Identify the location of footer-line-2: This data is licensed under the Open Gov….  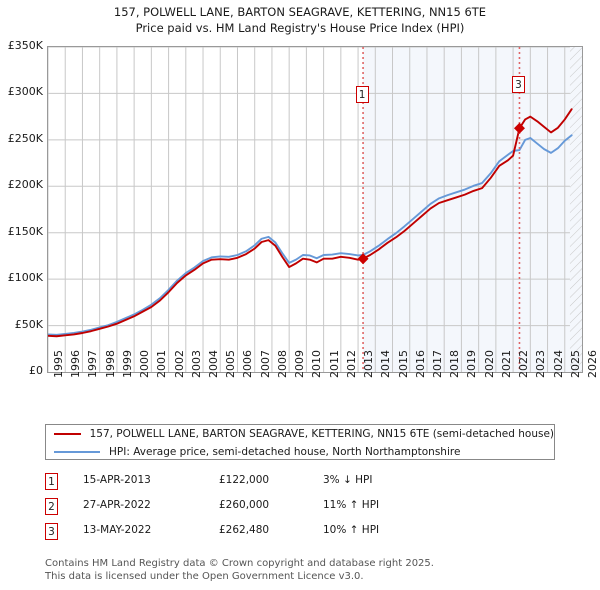
(204, 576).